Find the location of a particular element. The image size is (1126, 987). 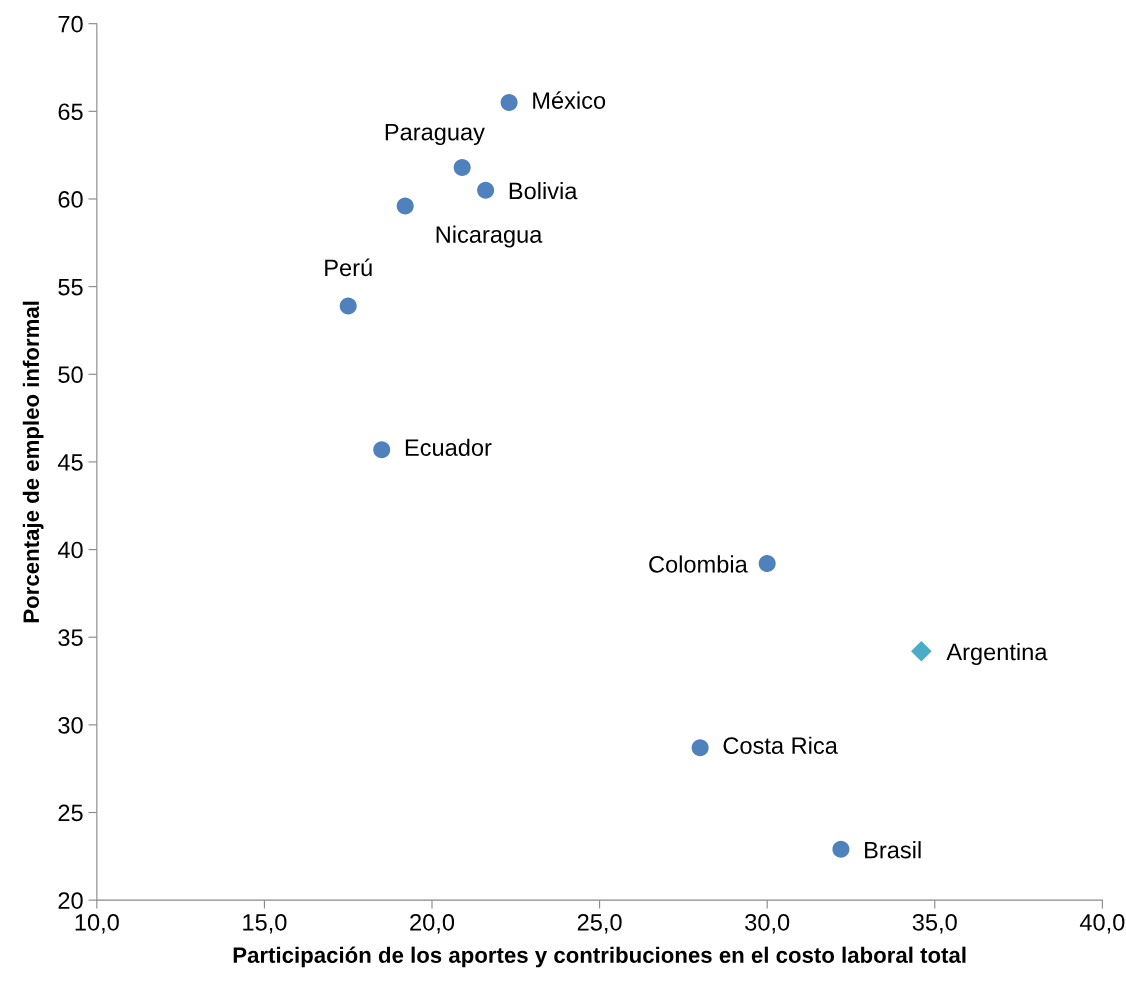

x-axis-title: Participación de los aportes y contribuciones en el costo laboral total is located at coordinates (599, 957).